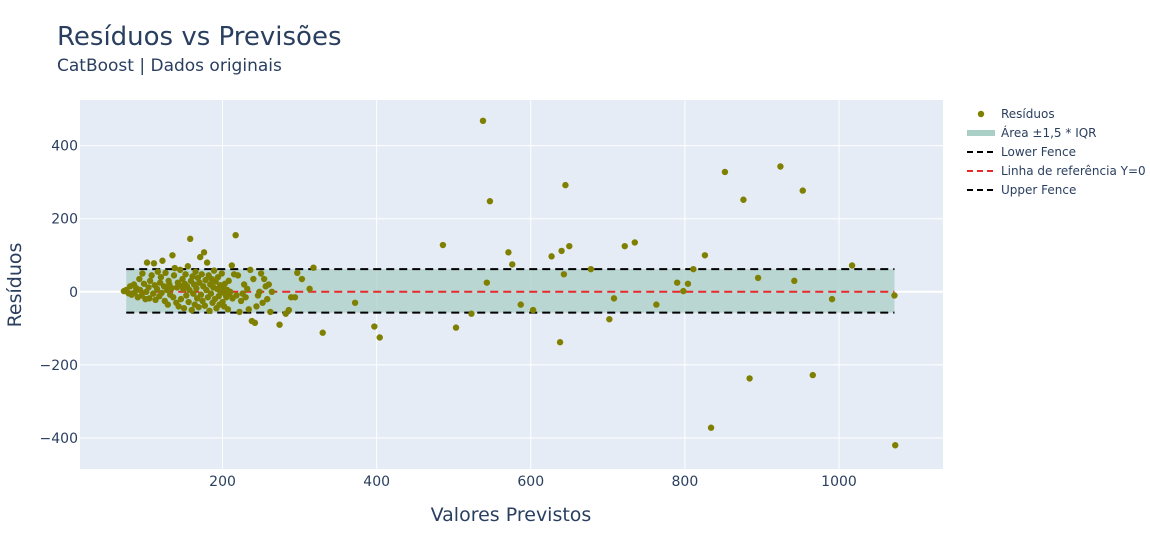 The height and width of the screenshot is (550, 1150). I want to click on y-tick-label: 400, so click(64, 147).